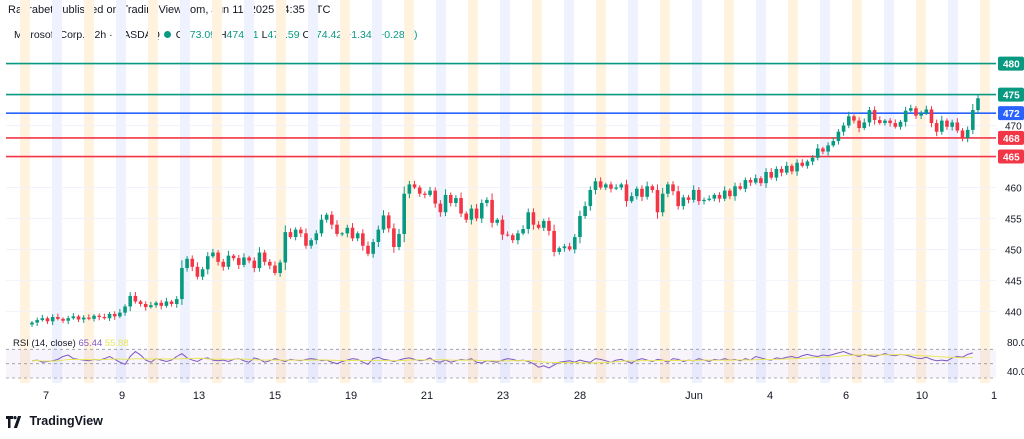 This screenshot has width=1024, height=439. Describe the element at coordinates (275, 396) in the screenshot. I see `time-tick-label: 15` at that location.